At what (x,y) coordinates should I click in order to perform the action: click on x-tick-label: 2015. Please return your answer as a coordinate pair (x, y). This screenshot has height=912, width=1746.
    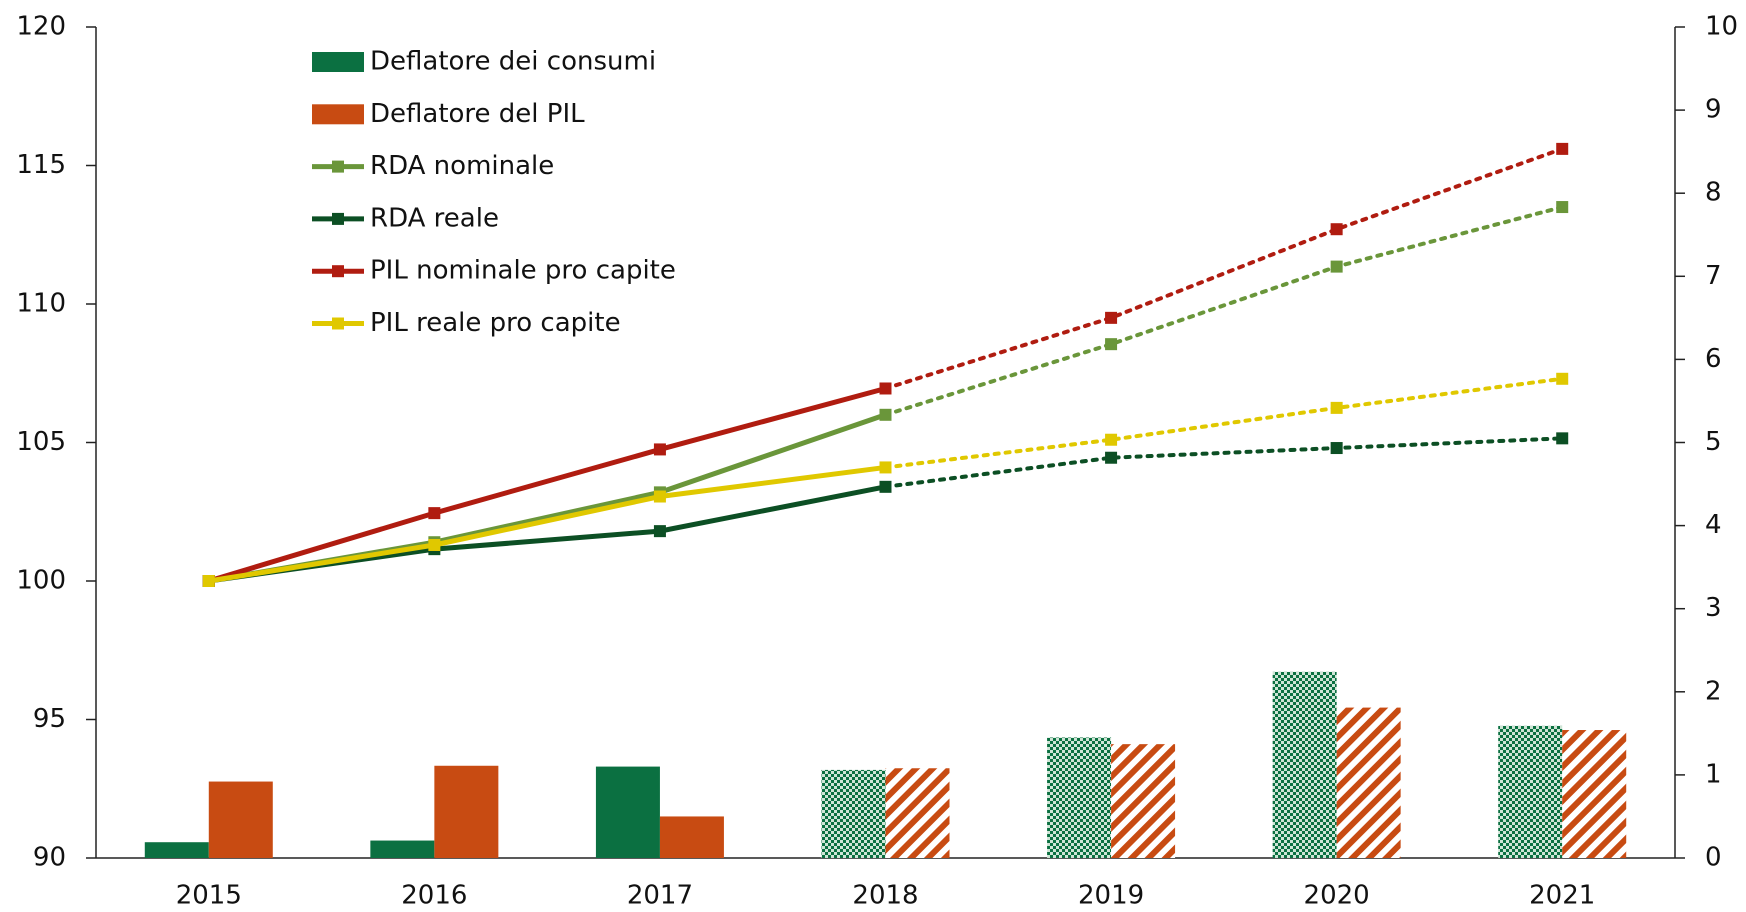
    Looking at the image, I should click on (209, 896).